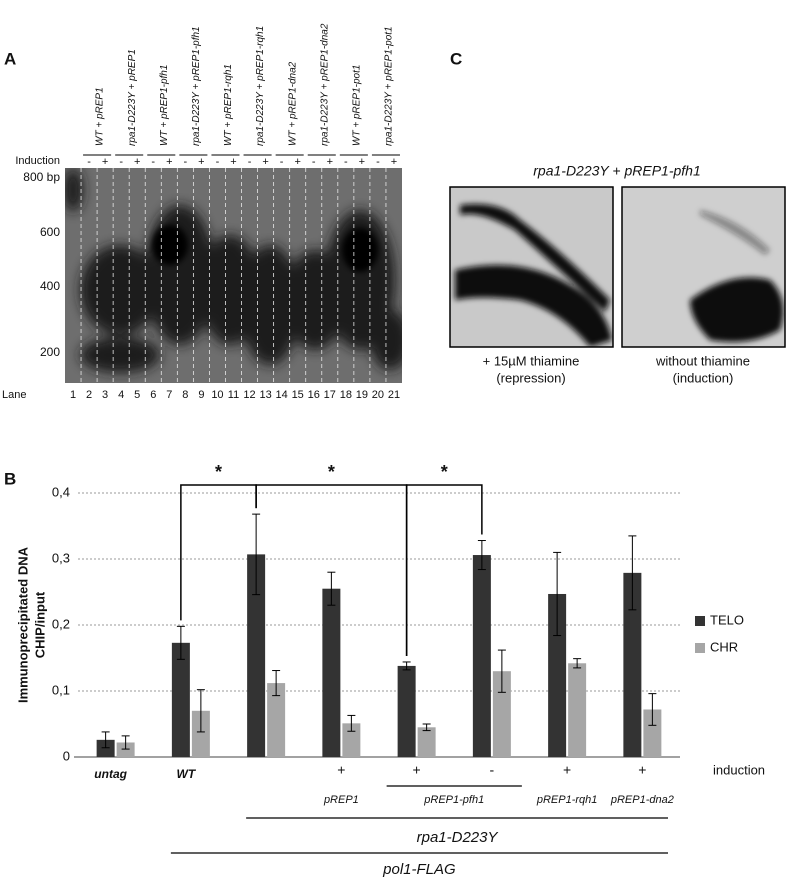  I want to click on lane-number: 14, so click(282, 395).